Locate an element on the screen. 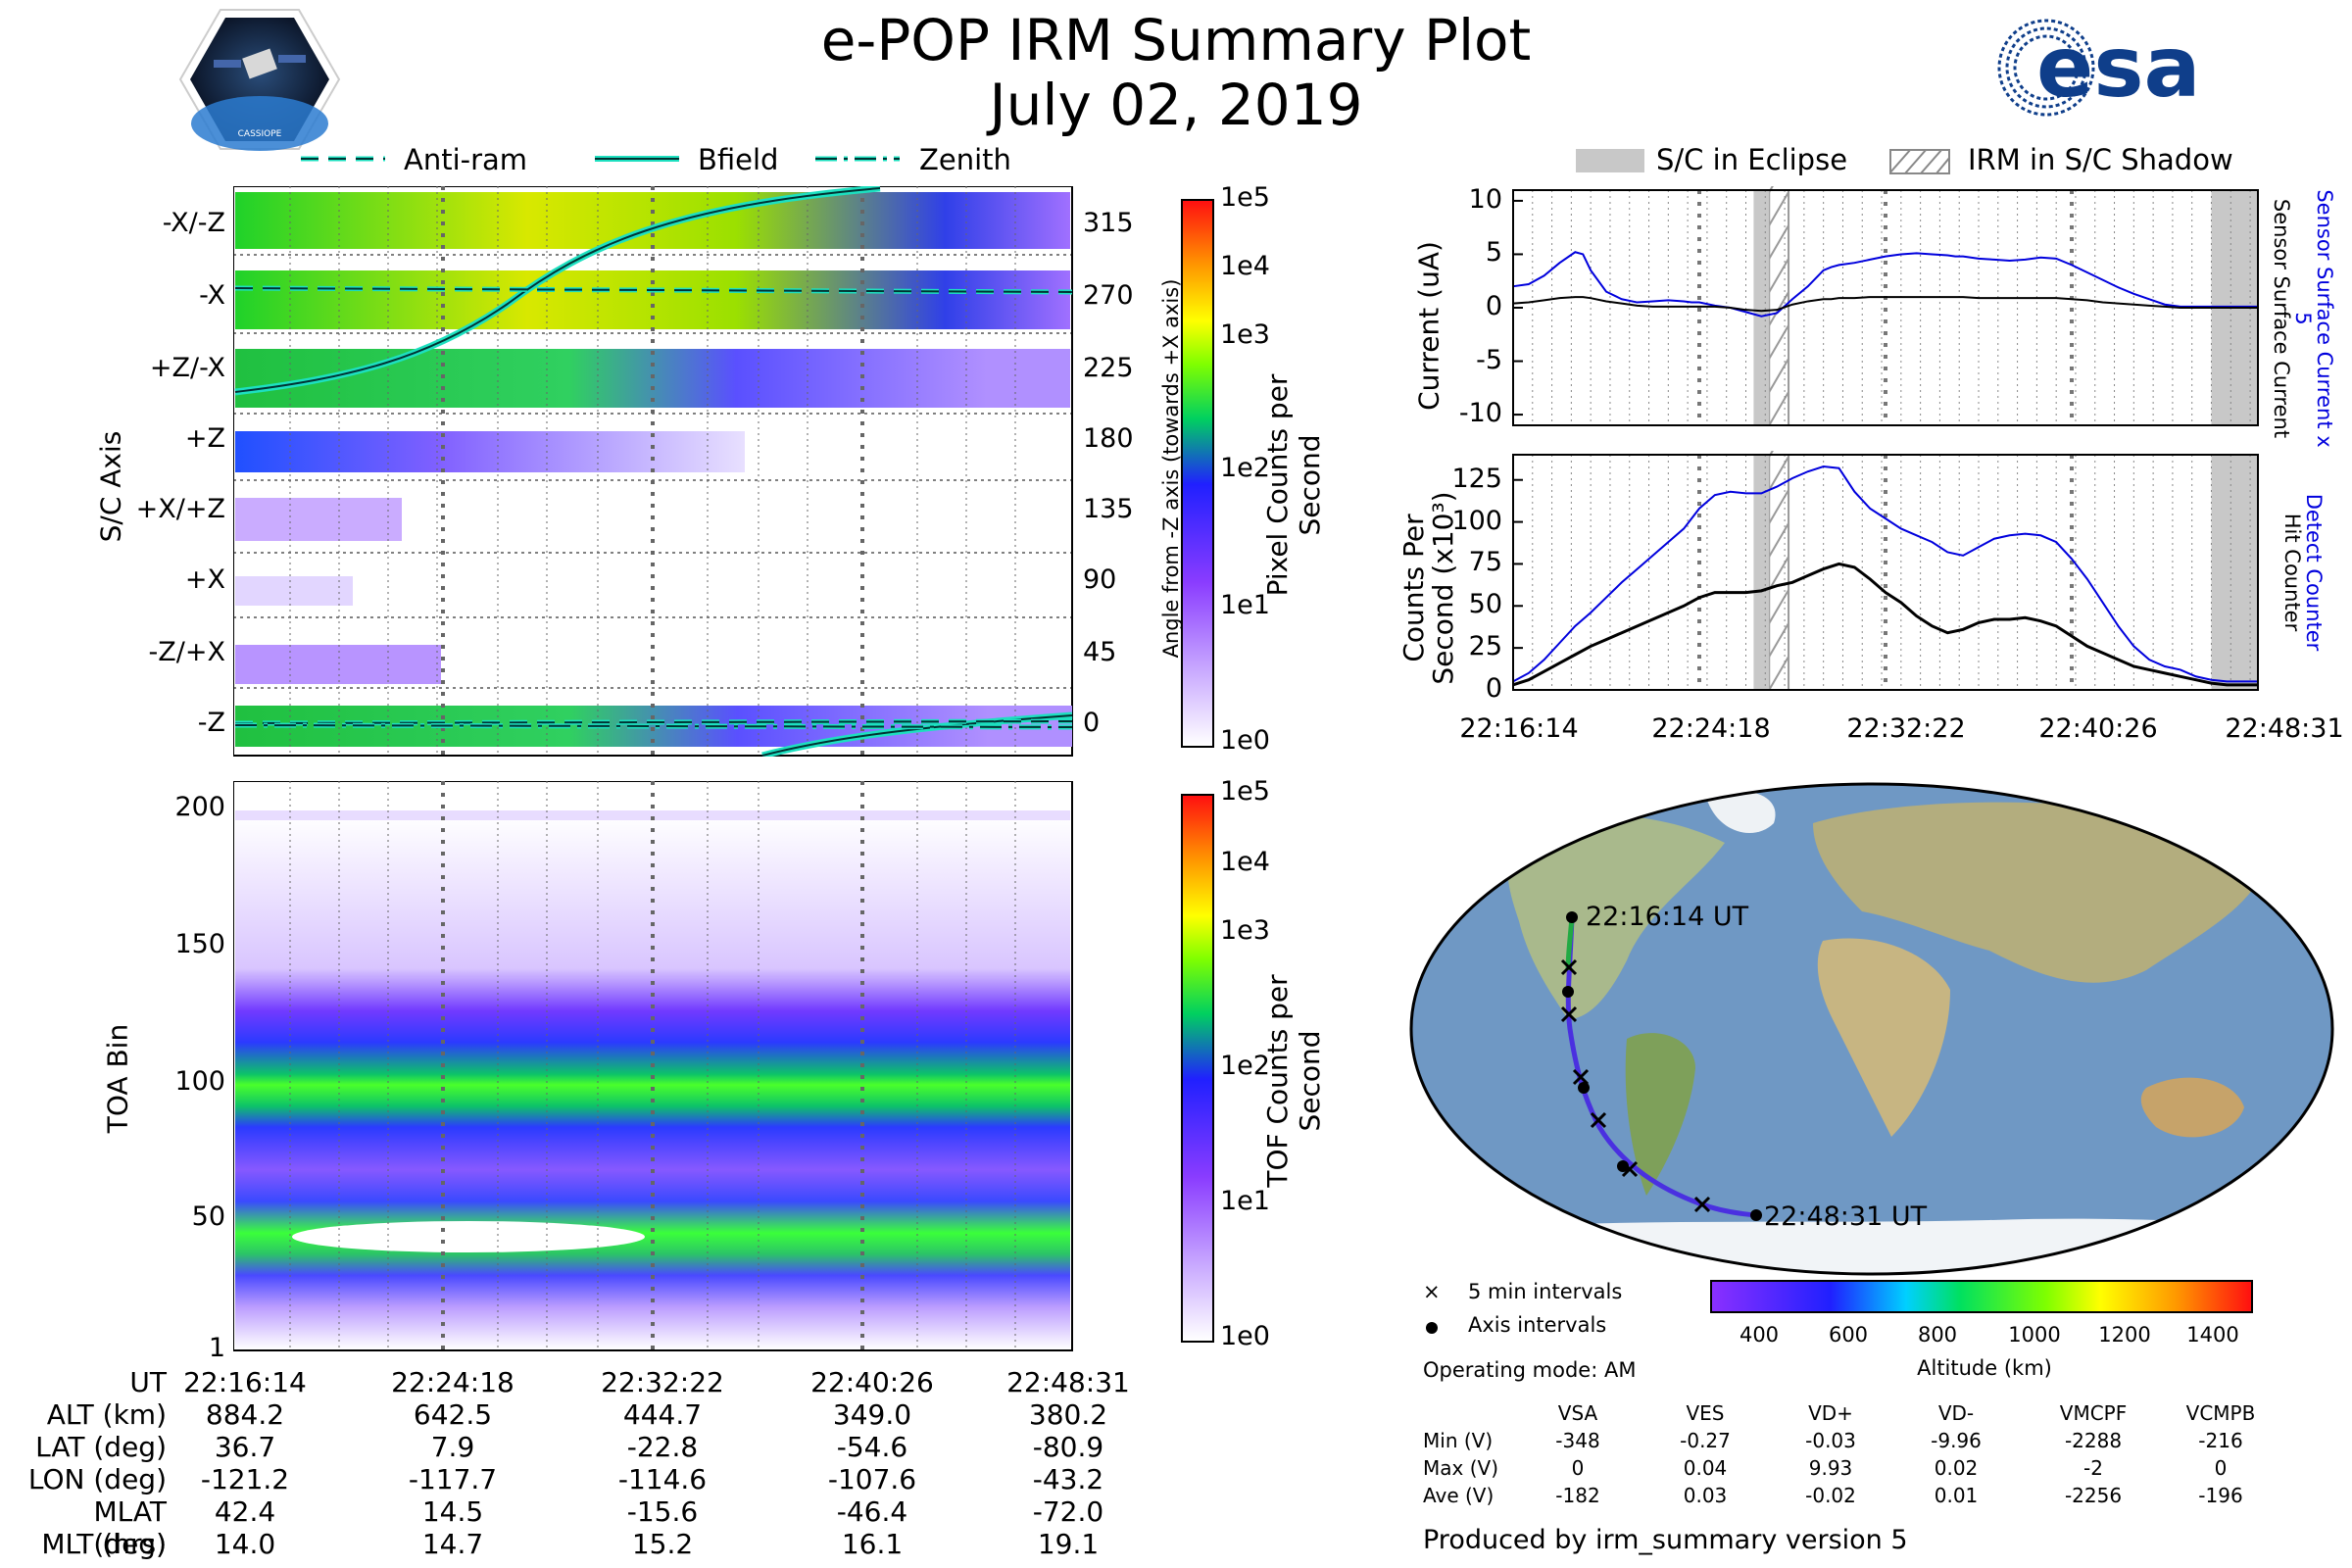 This screenshot has width=2352, height=1568. esa-logo: esa is located at coordinates (2099, 68).